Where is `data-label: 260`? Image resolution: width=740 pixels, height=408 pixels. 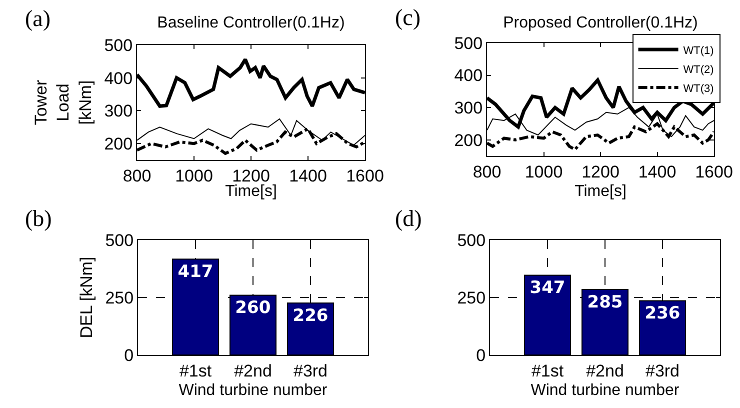 data-label: 260 is located at coordinates (253, 308).